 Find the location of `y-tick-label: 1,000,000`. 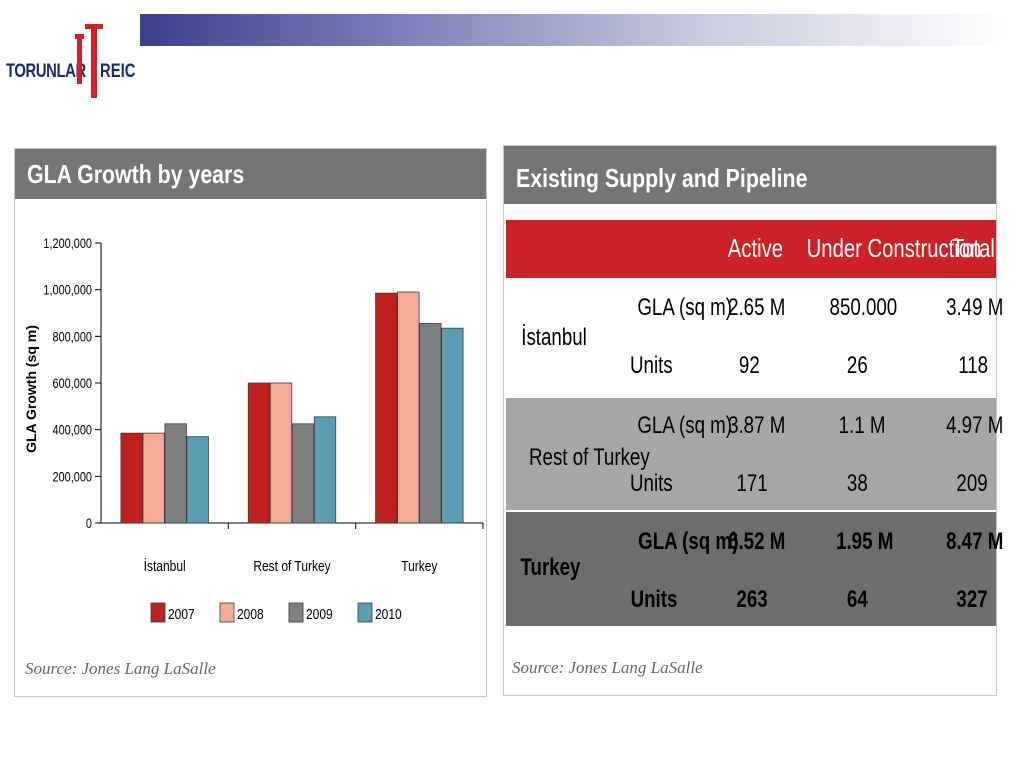

y-tick-label: 1,000,000 is located at coordinates (67, 290).